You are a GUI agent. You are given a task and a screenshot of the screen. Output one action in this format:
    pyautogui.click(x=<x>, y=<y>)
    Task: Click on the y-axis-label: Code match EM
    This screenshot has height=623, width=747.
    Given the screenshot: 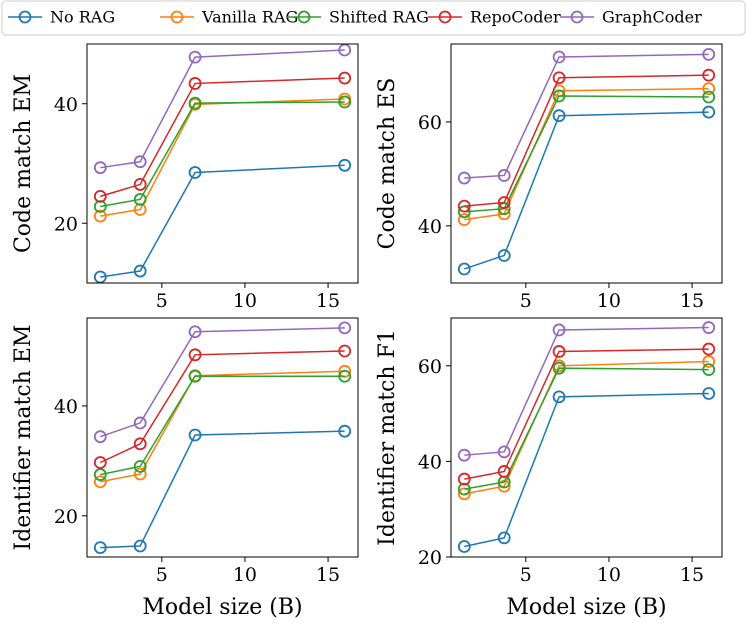 What is the action you would take?
    pyautogui.click(x=23, y=163)
    